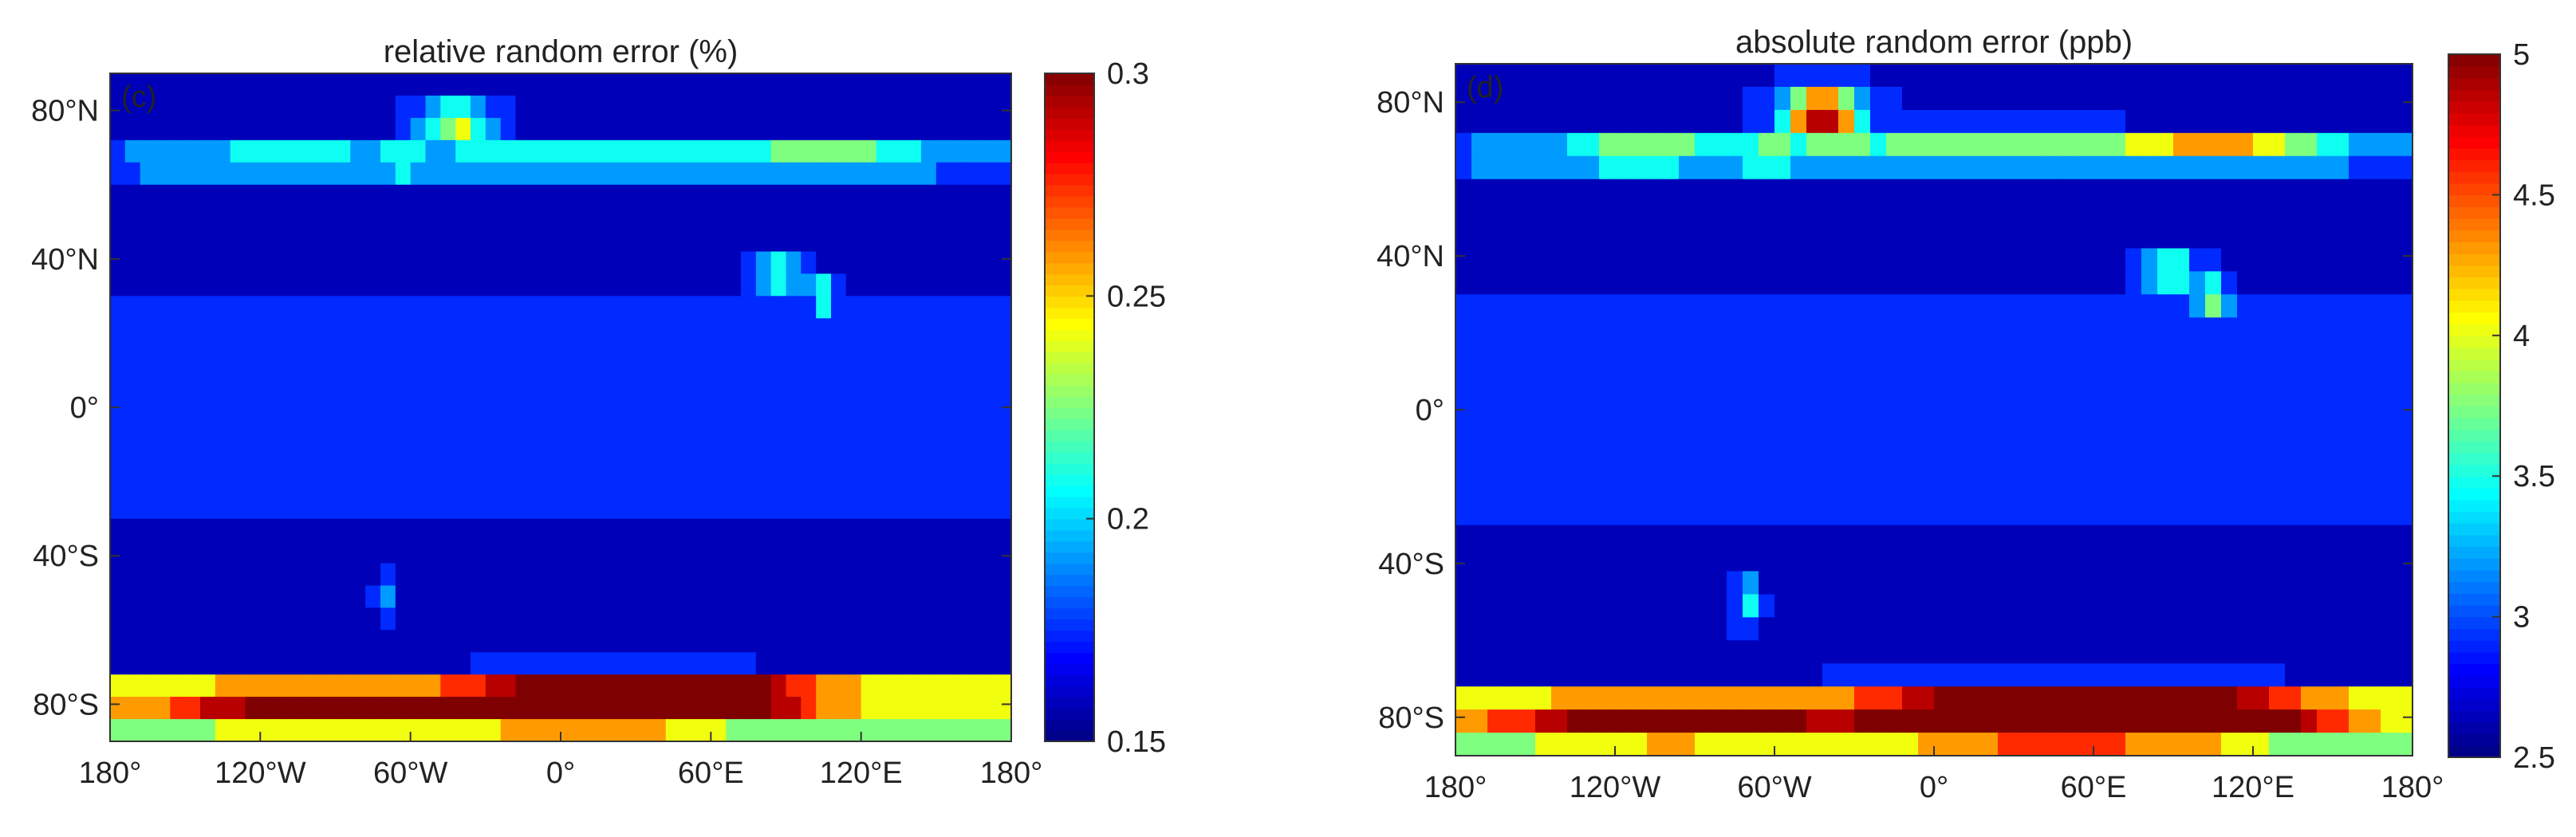  What do you see at coordinates (84, 408) in the screenshot?
I see `y-tick-label: 0°` at bounding box center [84, 408].